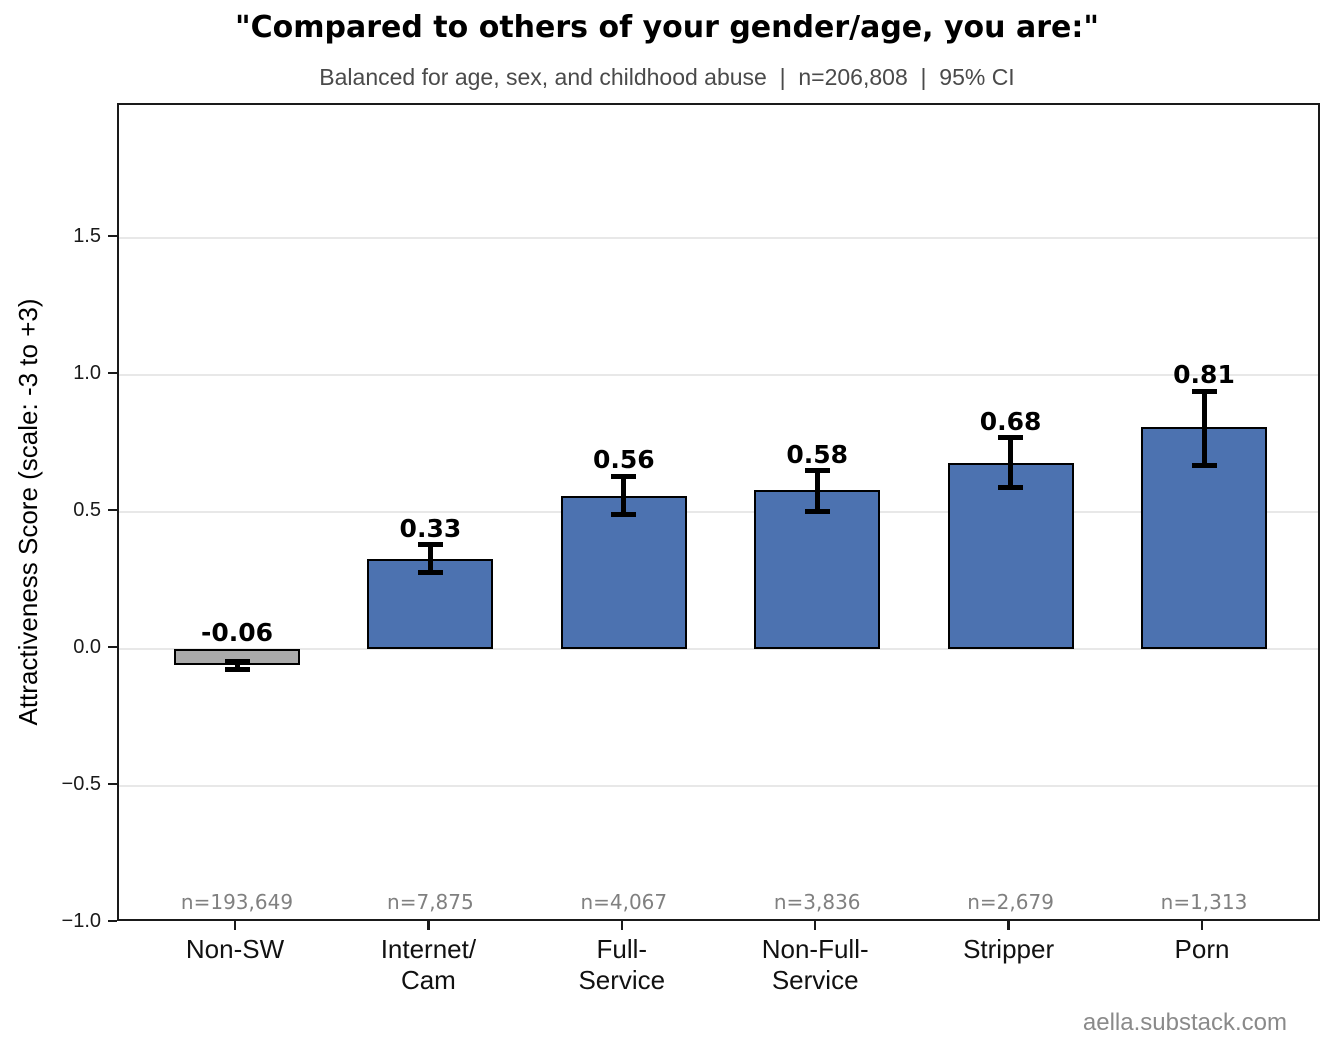 The height and width of the screenshot is (1053, 1334). I want to click on sample-size-label: n=2,679, so click(1010, 902).